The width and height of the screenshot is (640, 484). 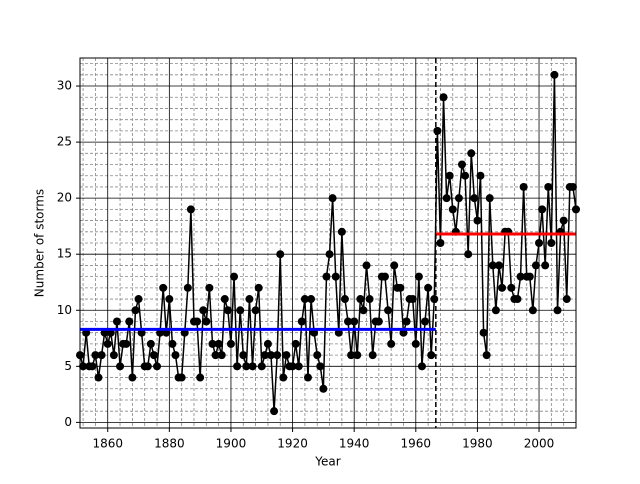 What do you see at coordinates (107, 444) in the screenshot?
I see `x-tick-label: 1860` at bounding box center [107, 444].